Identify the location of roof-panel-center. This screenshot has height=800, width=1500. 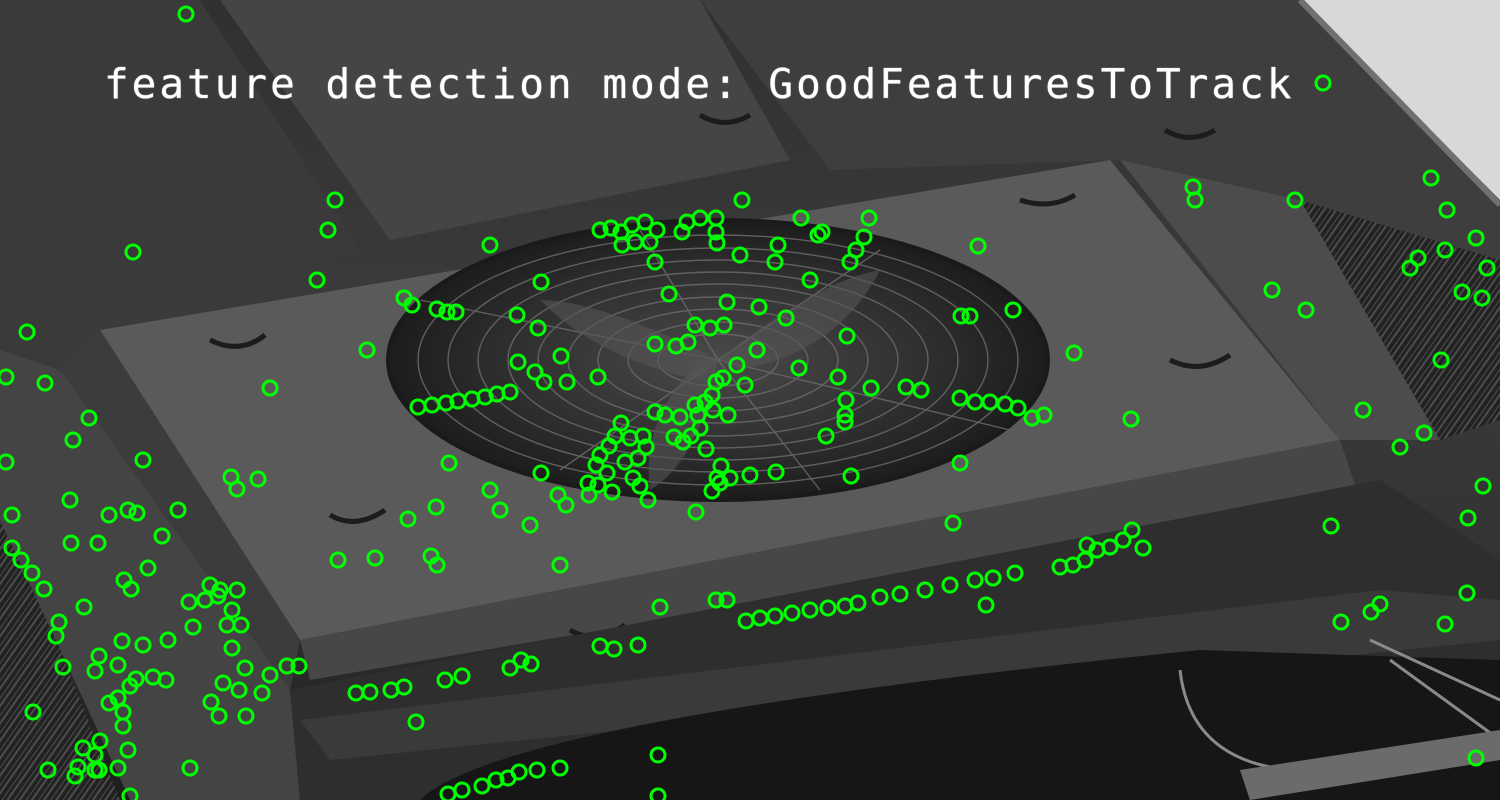
(505, 120).